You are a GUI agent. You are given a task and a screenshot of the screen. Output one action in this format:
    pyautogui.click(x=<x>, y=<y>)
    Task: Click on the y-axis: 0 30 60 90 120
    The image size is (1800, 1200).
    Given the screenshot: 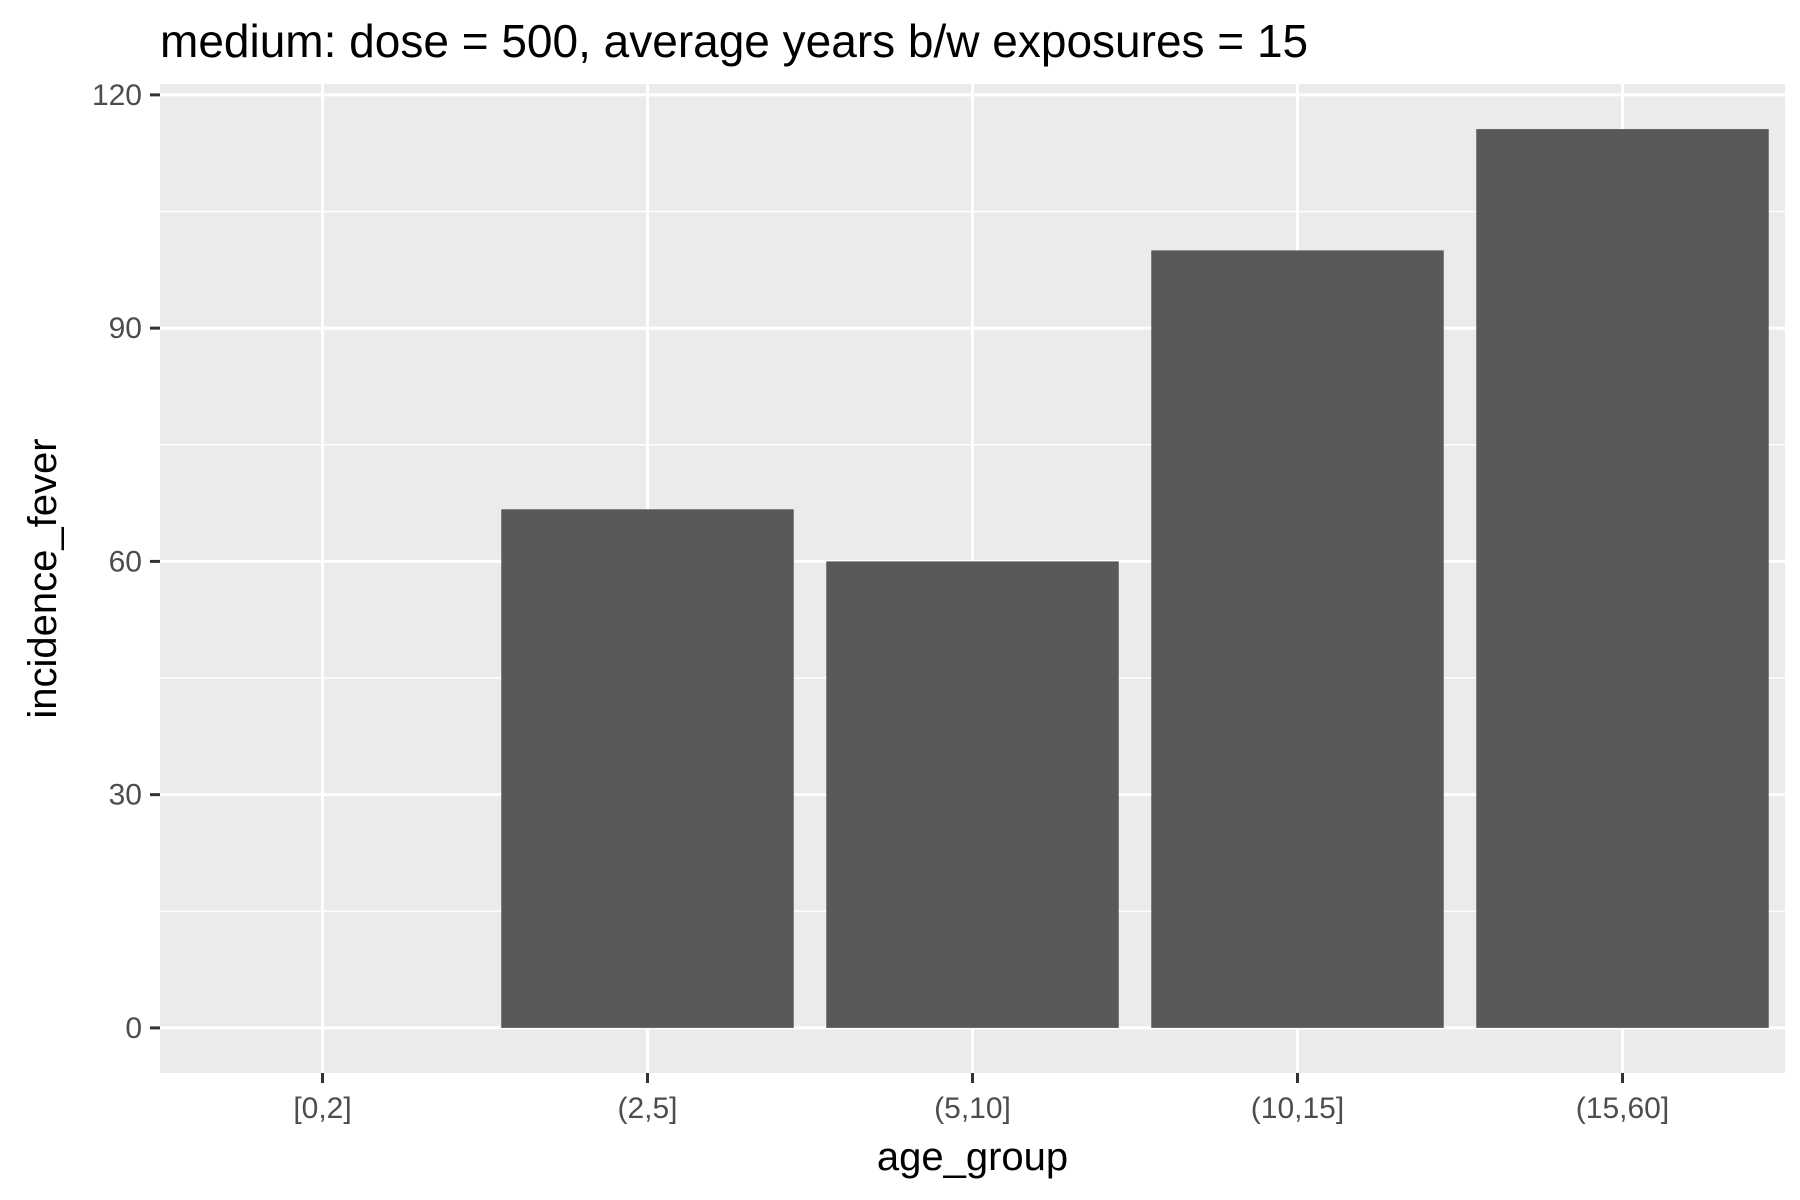 What is the action you would take?
    pyautogui.click(x=126, y=562)
    